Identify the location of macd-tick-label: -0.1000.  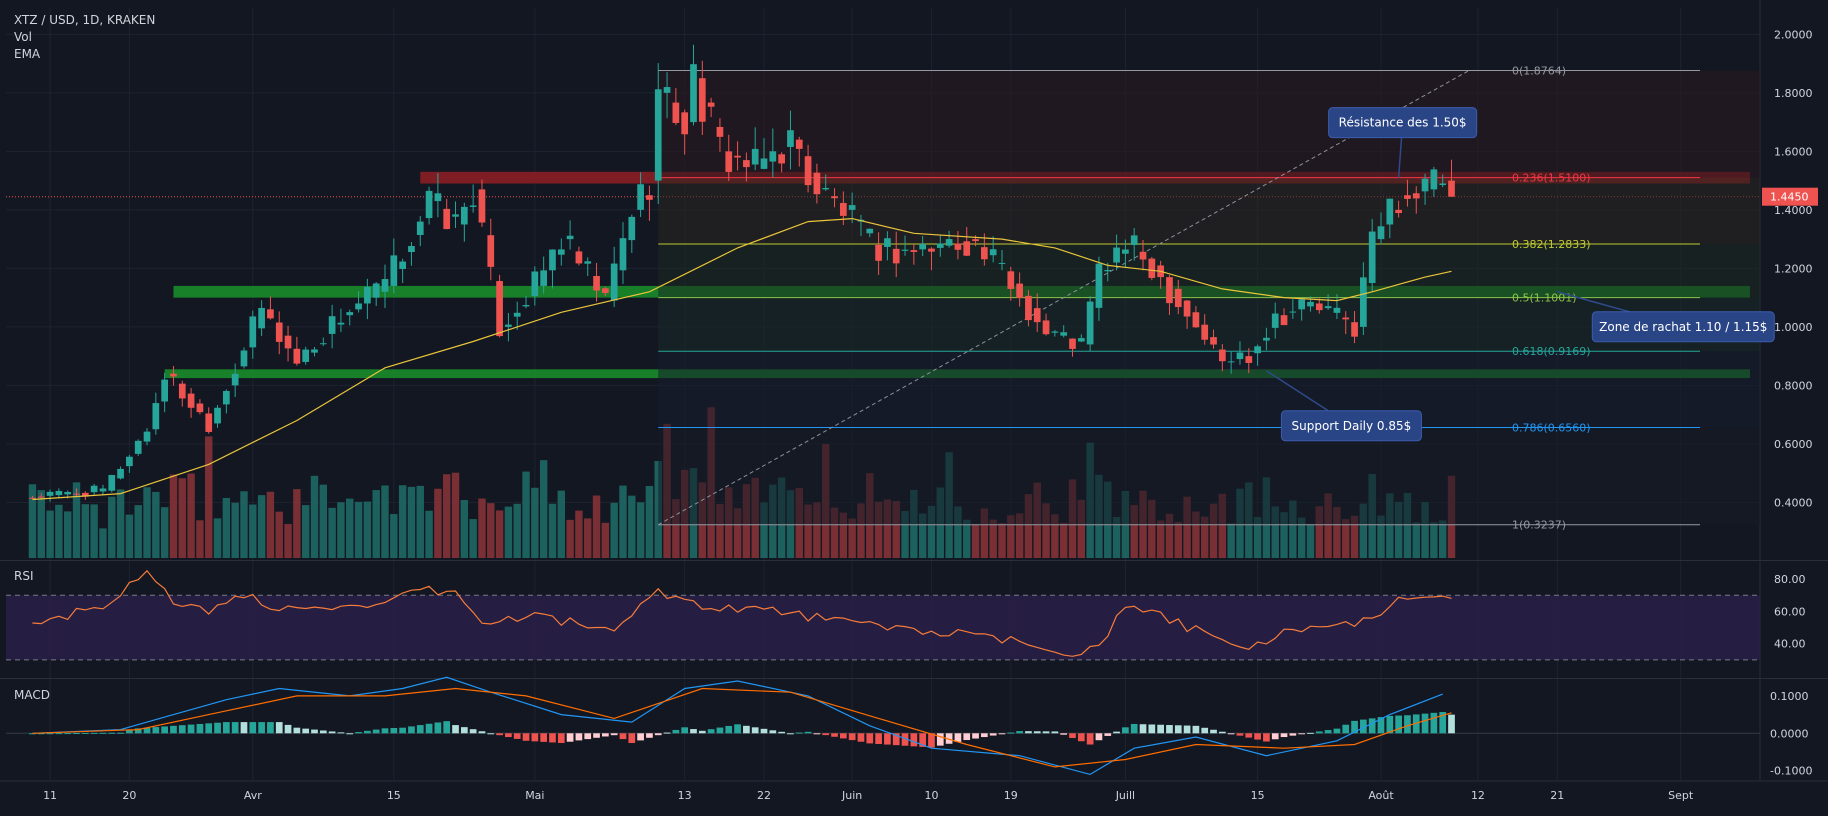
(1791, 771).